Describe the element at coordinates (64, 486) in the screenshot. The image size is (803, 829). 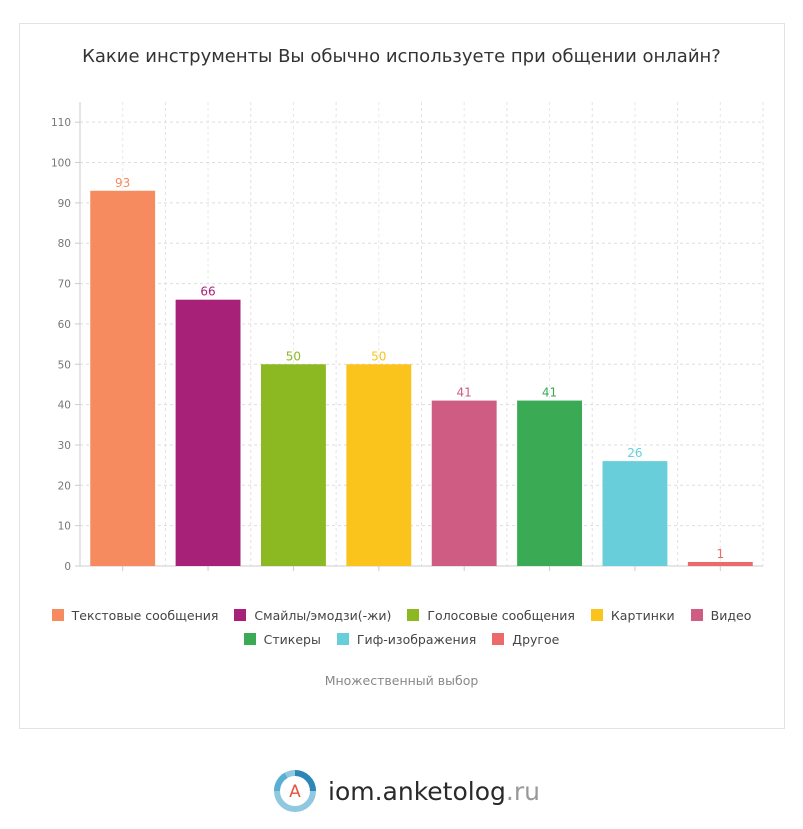
I see `y-tick-label: 20` at that location.